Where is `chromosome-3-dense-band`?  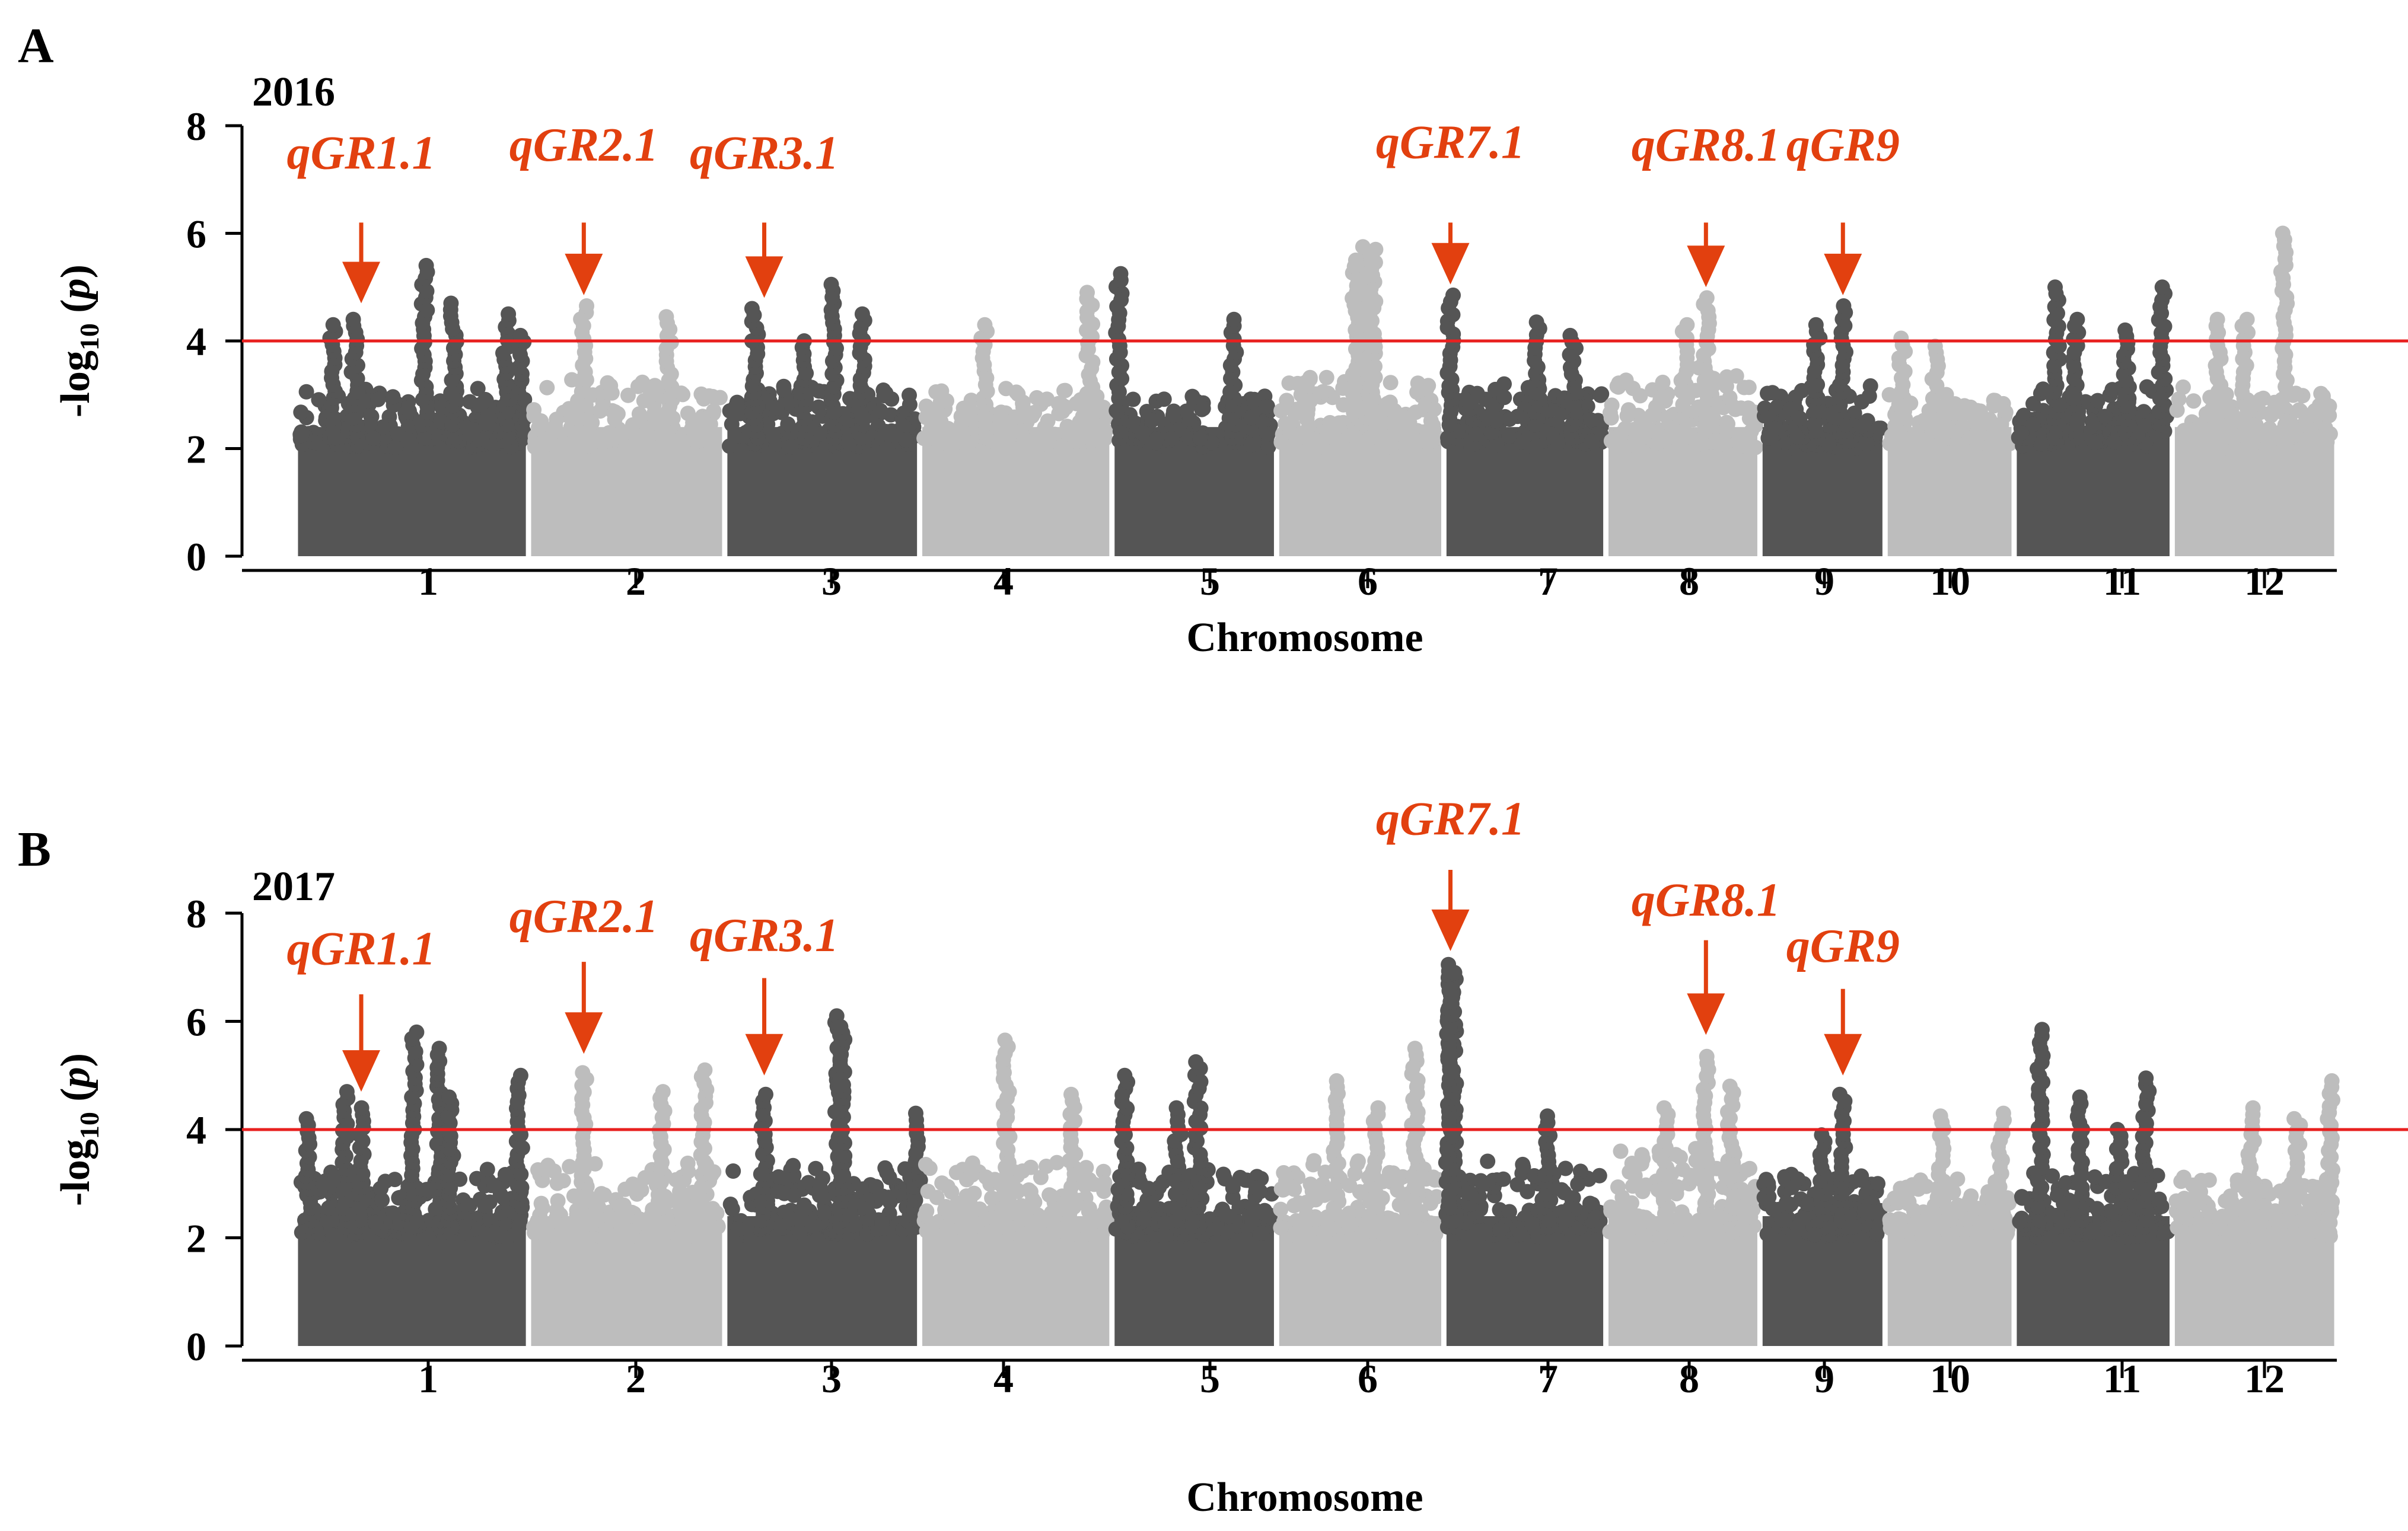 chromosome-3-dense-band is located at coordinates (822, 1281).